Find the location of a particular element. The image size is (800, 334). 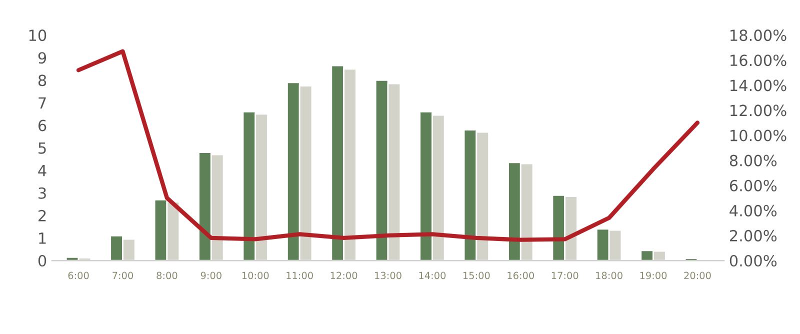

y-tick-label: 10 is located at coordinates (37, 36).